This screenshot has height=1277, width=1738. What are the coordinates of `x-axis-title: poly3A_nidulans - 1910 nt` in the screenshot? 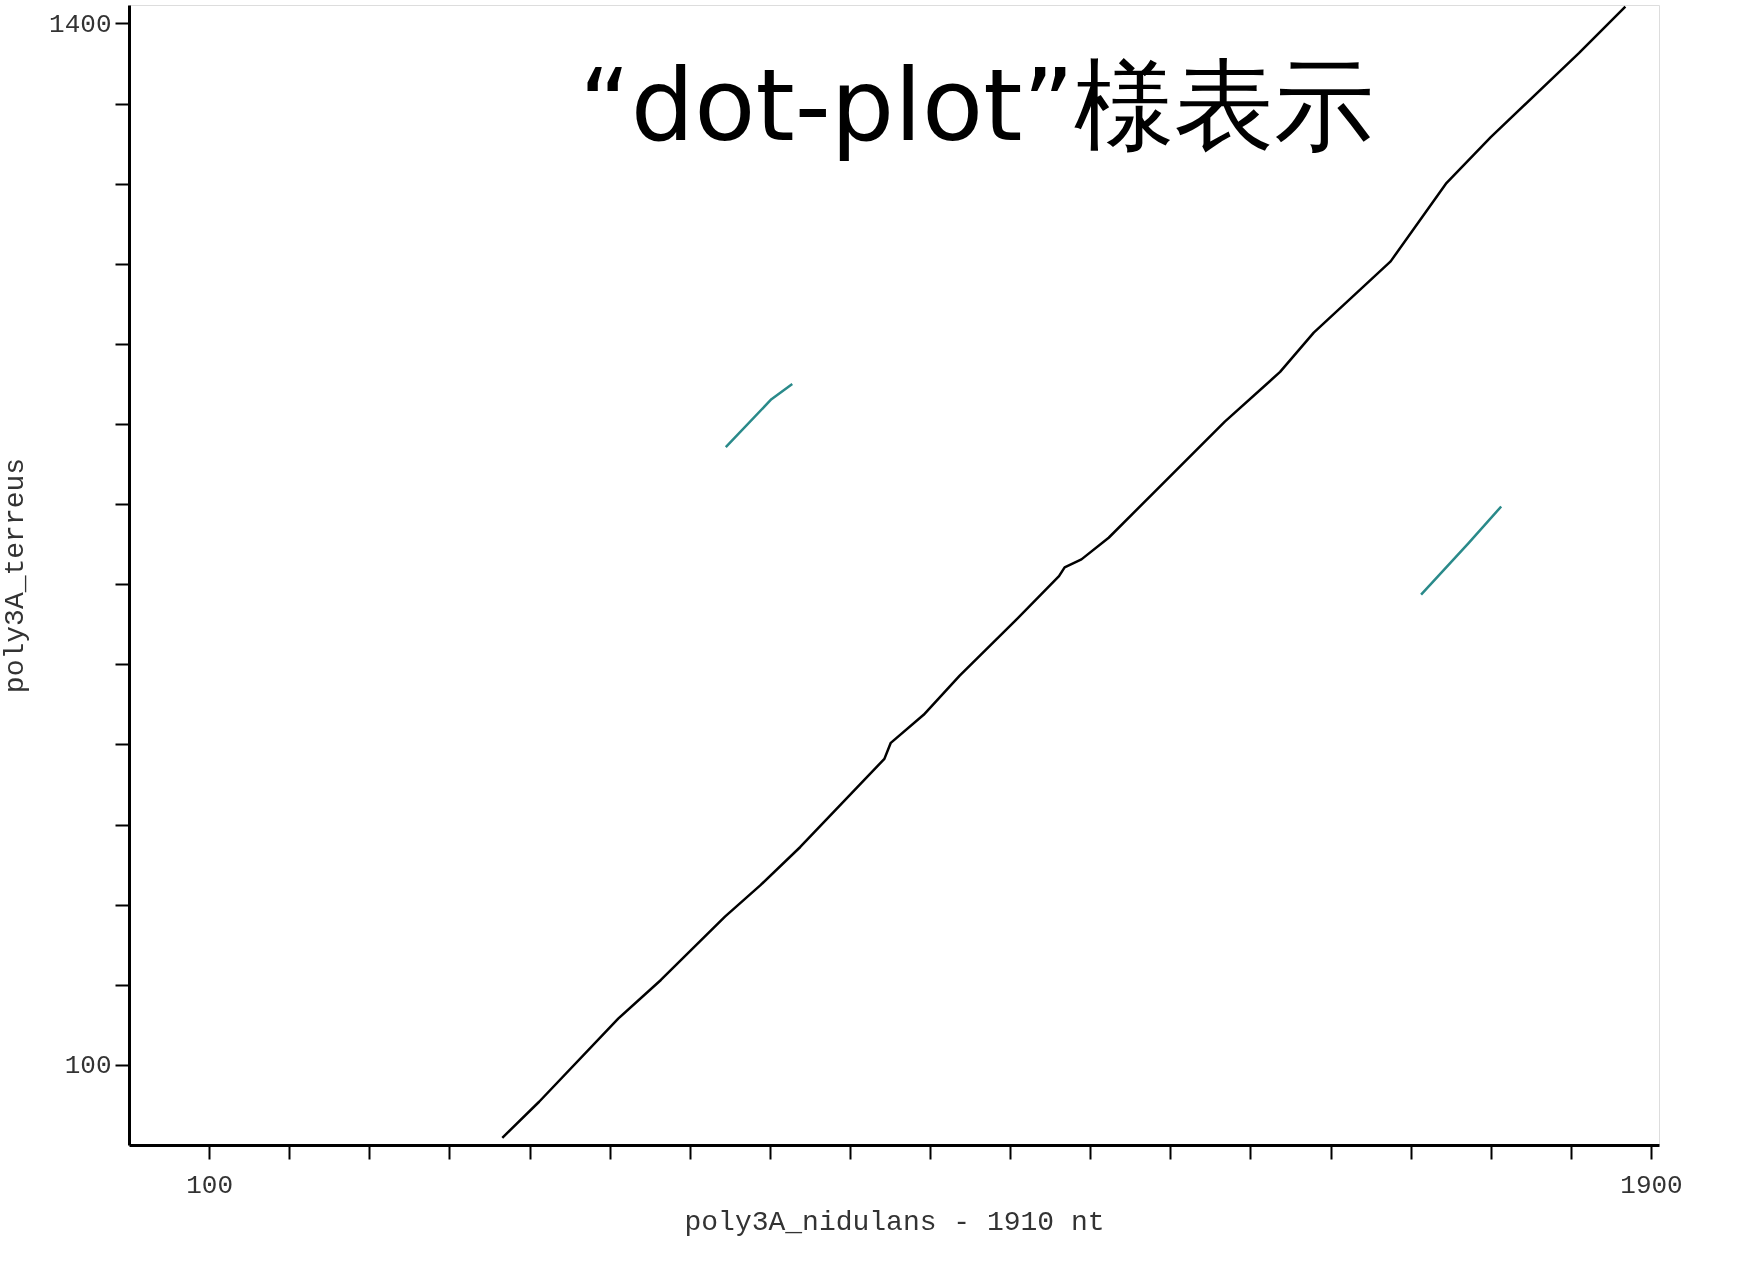 It's located at (894, 1222).